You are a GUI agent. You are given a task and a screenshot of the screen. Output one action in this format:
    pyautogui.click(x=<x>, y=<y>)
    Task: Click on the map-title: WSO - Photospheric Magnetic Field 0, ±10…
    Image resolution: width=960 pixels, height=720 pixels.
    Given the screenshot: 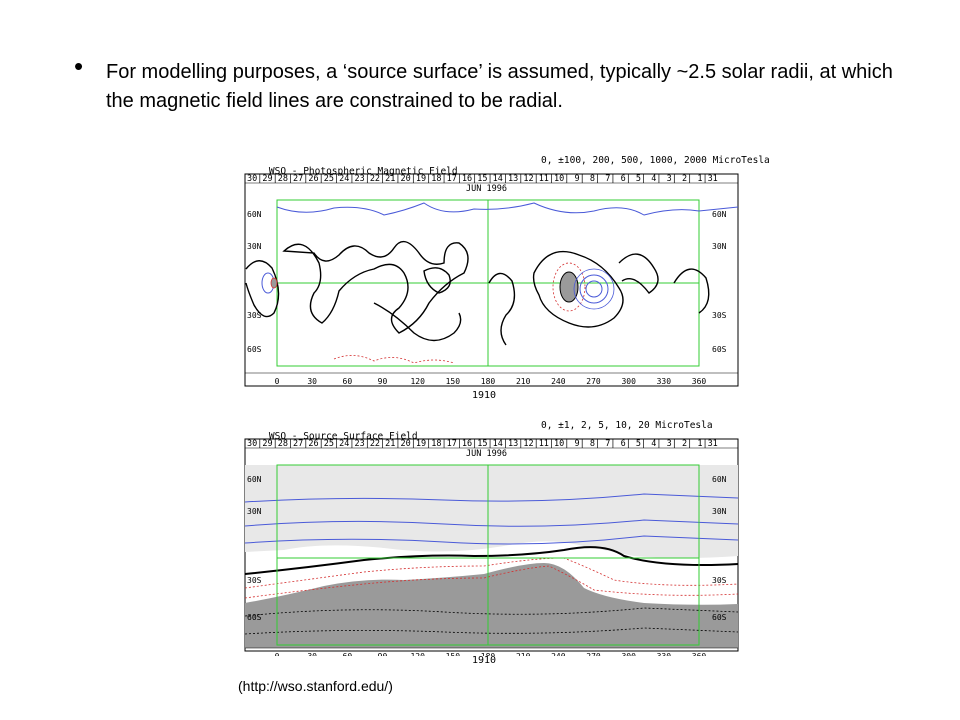 What is the action you would take?
    pyautogui.click(x=508, y=177)
    